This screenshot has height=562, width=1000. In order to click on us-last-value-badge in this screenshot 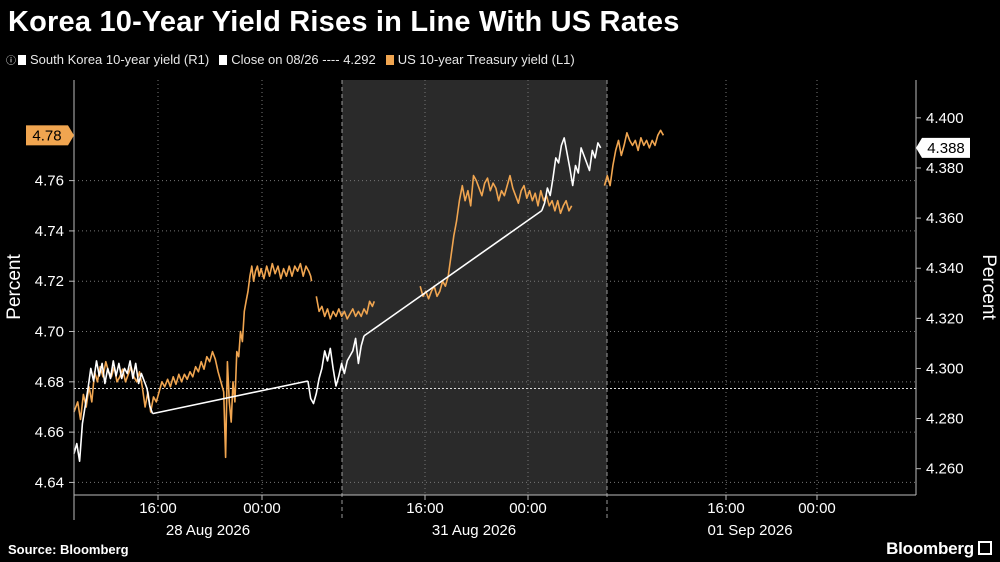, I will do `click(47, 135)`.